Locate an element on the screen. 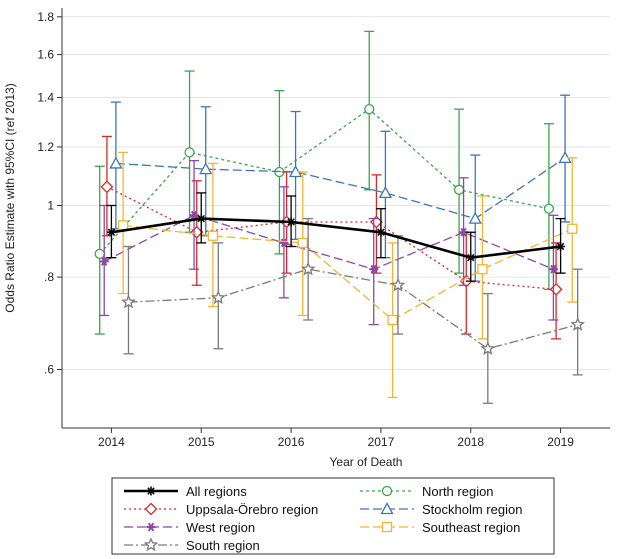  legend-label: Southeast region is located at coordinates (471, 527).